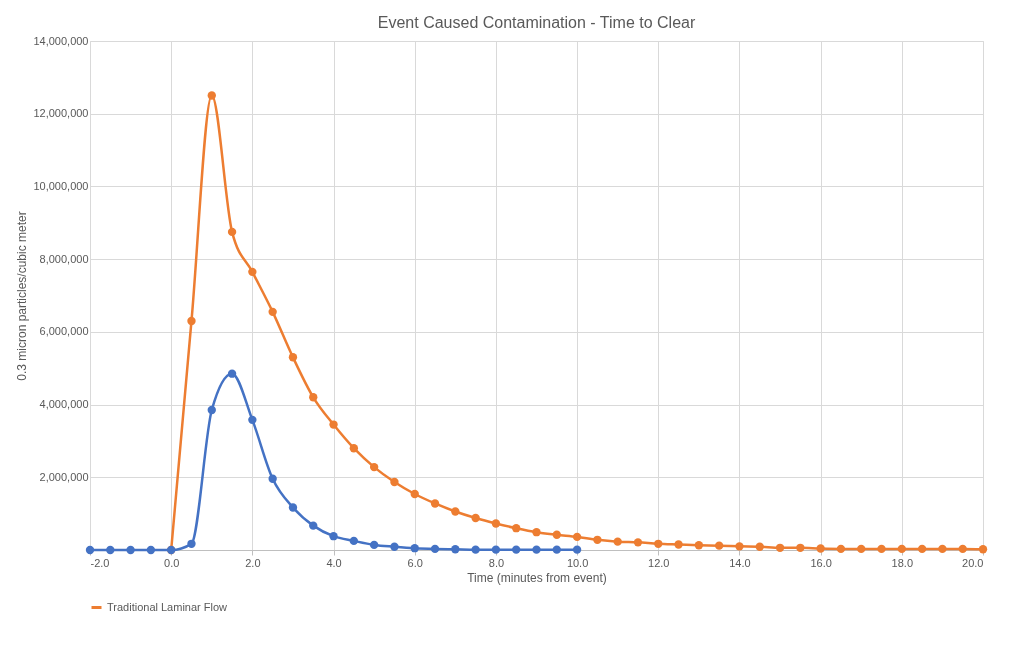 The height and width of the screenshot is (659, 1033). What do you see at coordinates (172, 562) in the screenshot?
I see `x-tick-label: 0.0` at bounding box center [172, 562].